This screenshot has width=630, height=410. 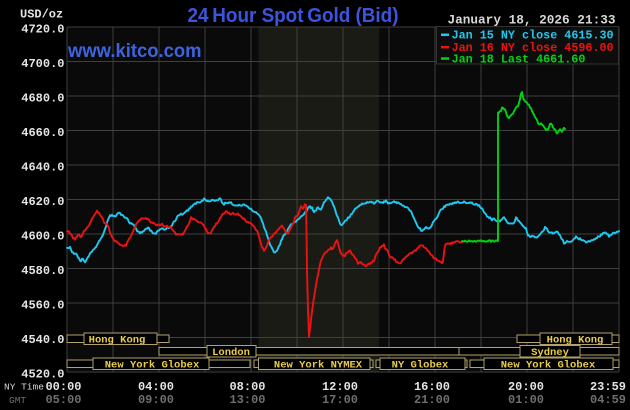 I want to click on svg-text: 00:00, so click(x=63, y=387).